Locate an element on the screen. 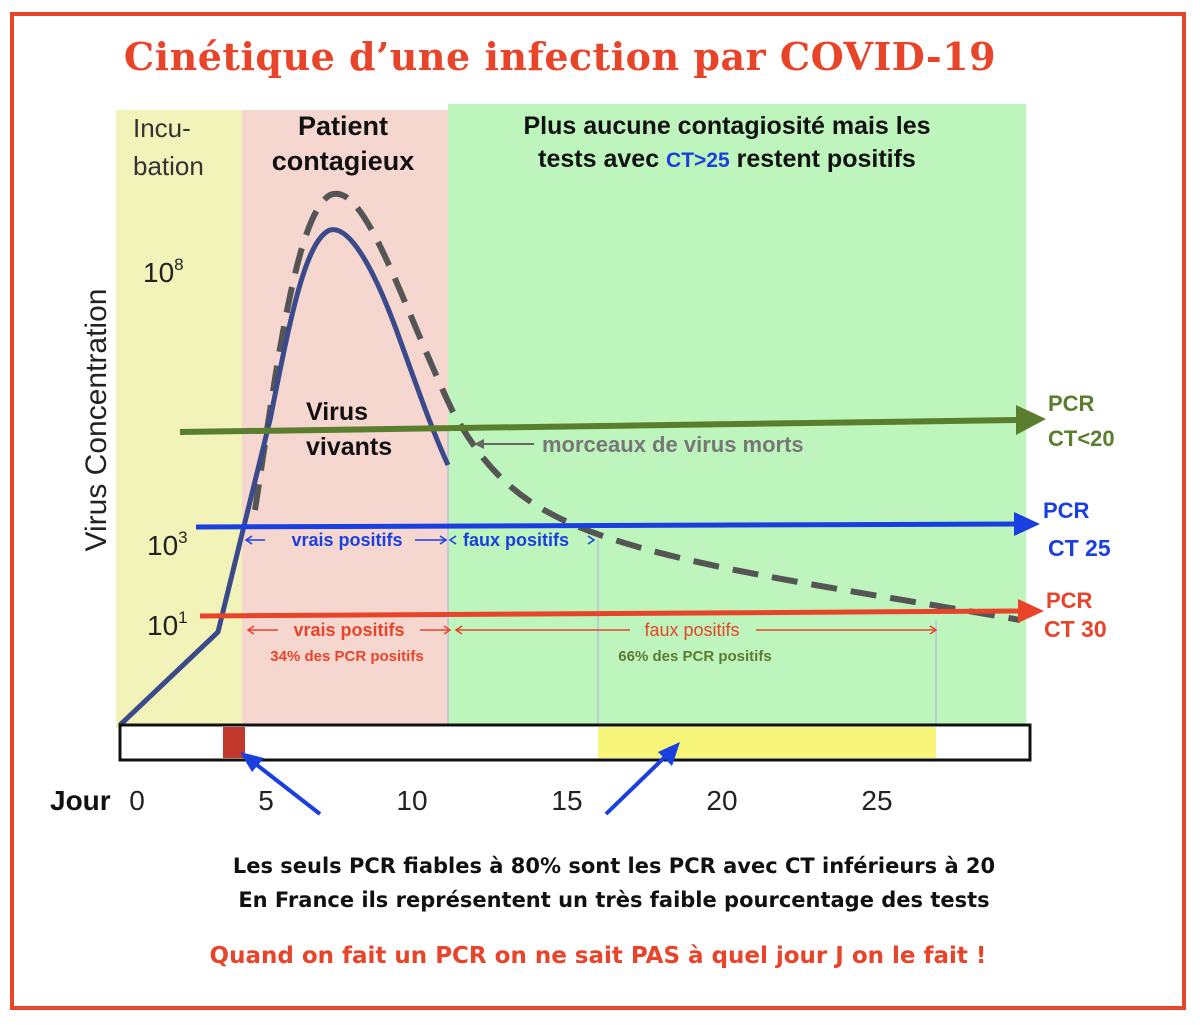  ct20-arrow-line is located at coordinates (600, 426).